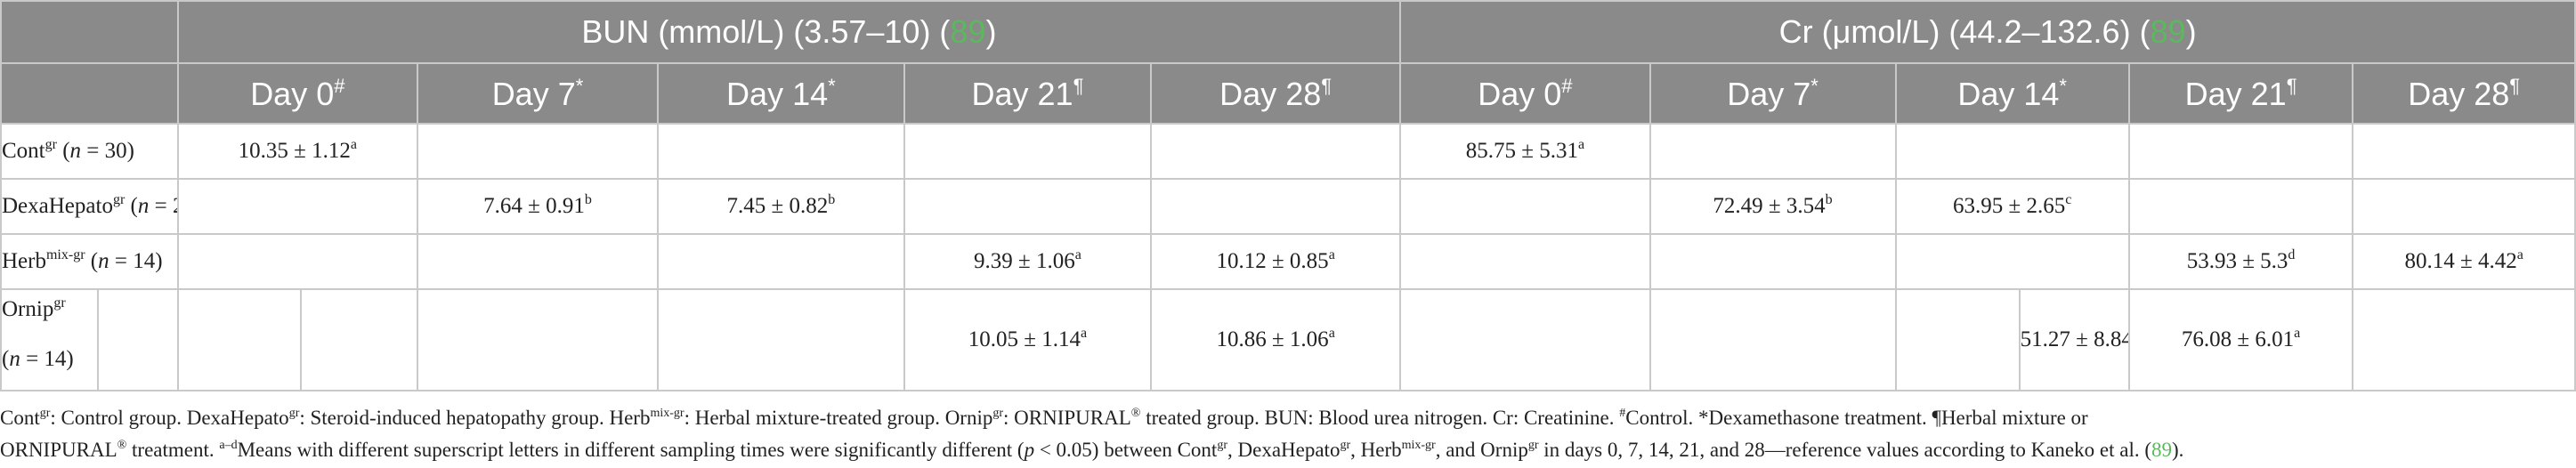 The width and height of the screenshot is (2576, 468). Describe the element at coordinates (2161, 450) in the screenshot. I see `footnote-ref-link: 89` at that location.